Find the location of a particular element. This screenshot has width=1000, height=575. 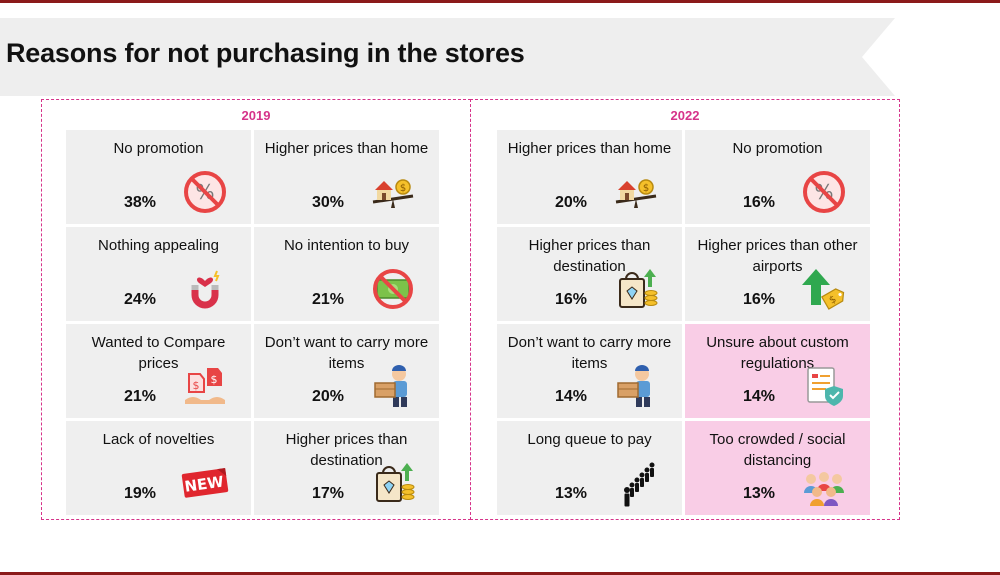

reason-label: No intention to buy is located at coordinates (346, 245).